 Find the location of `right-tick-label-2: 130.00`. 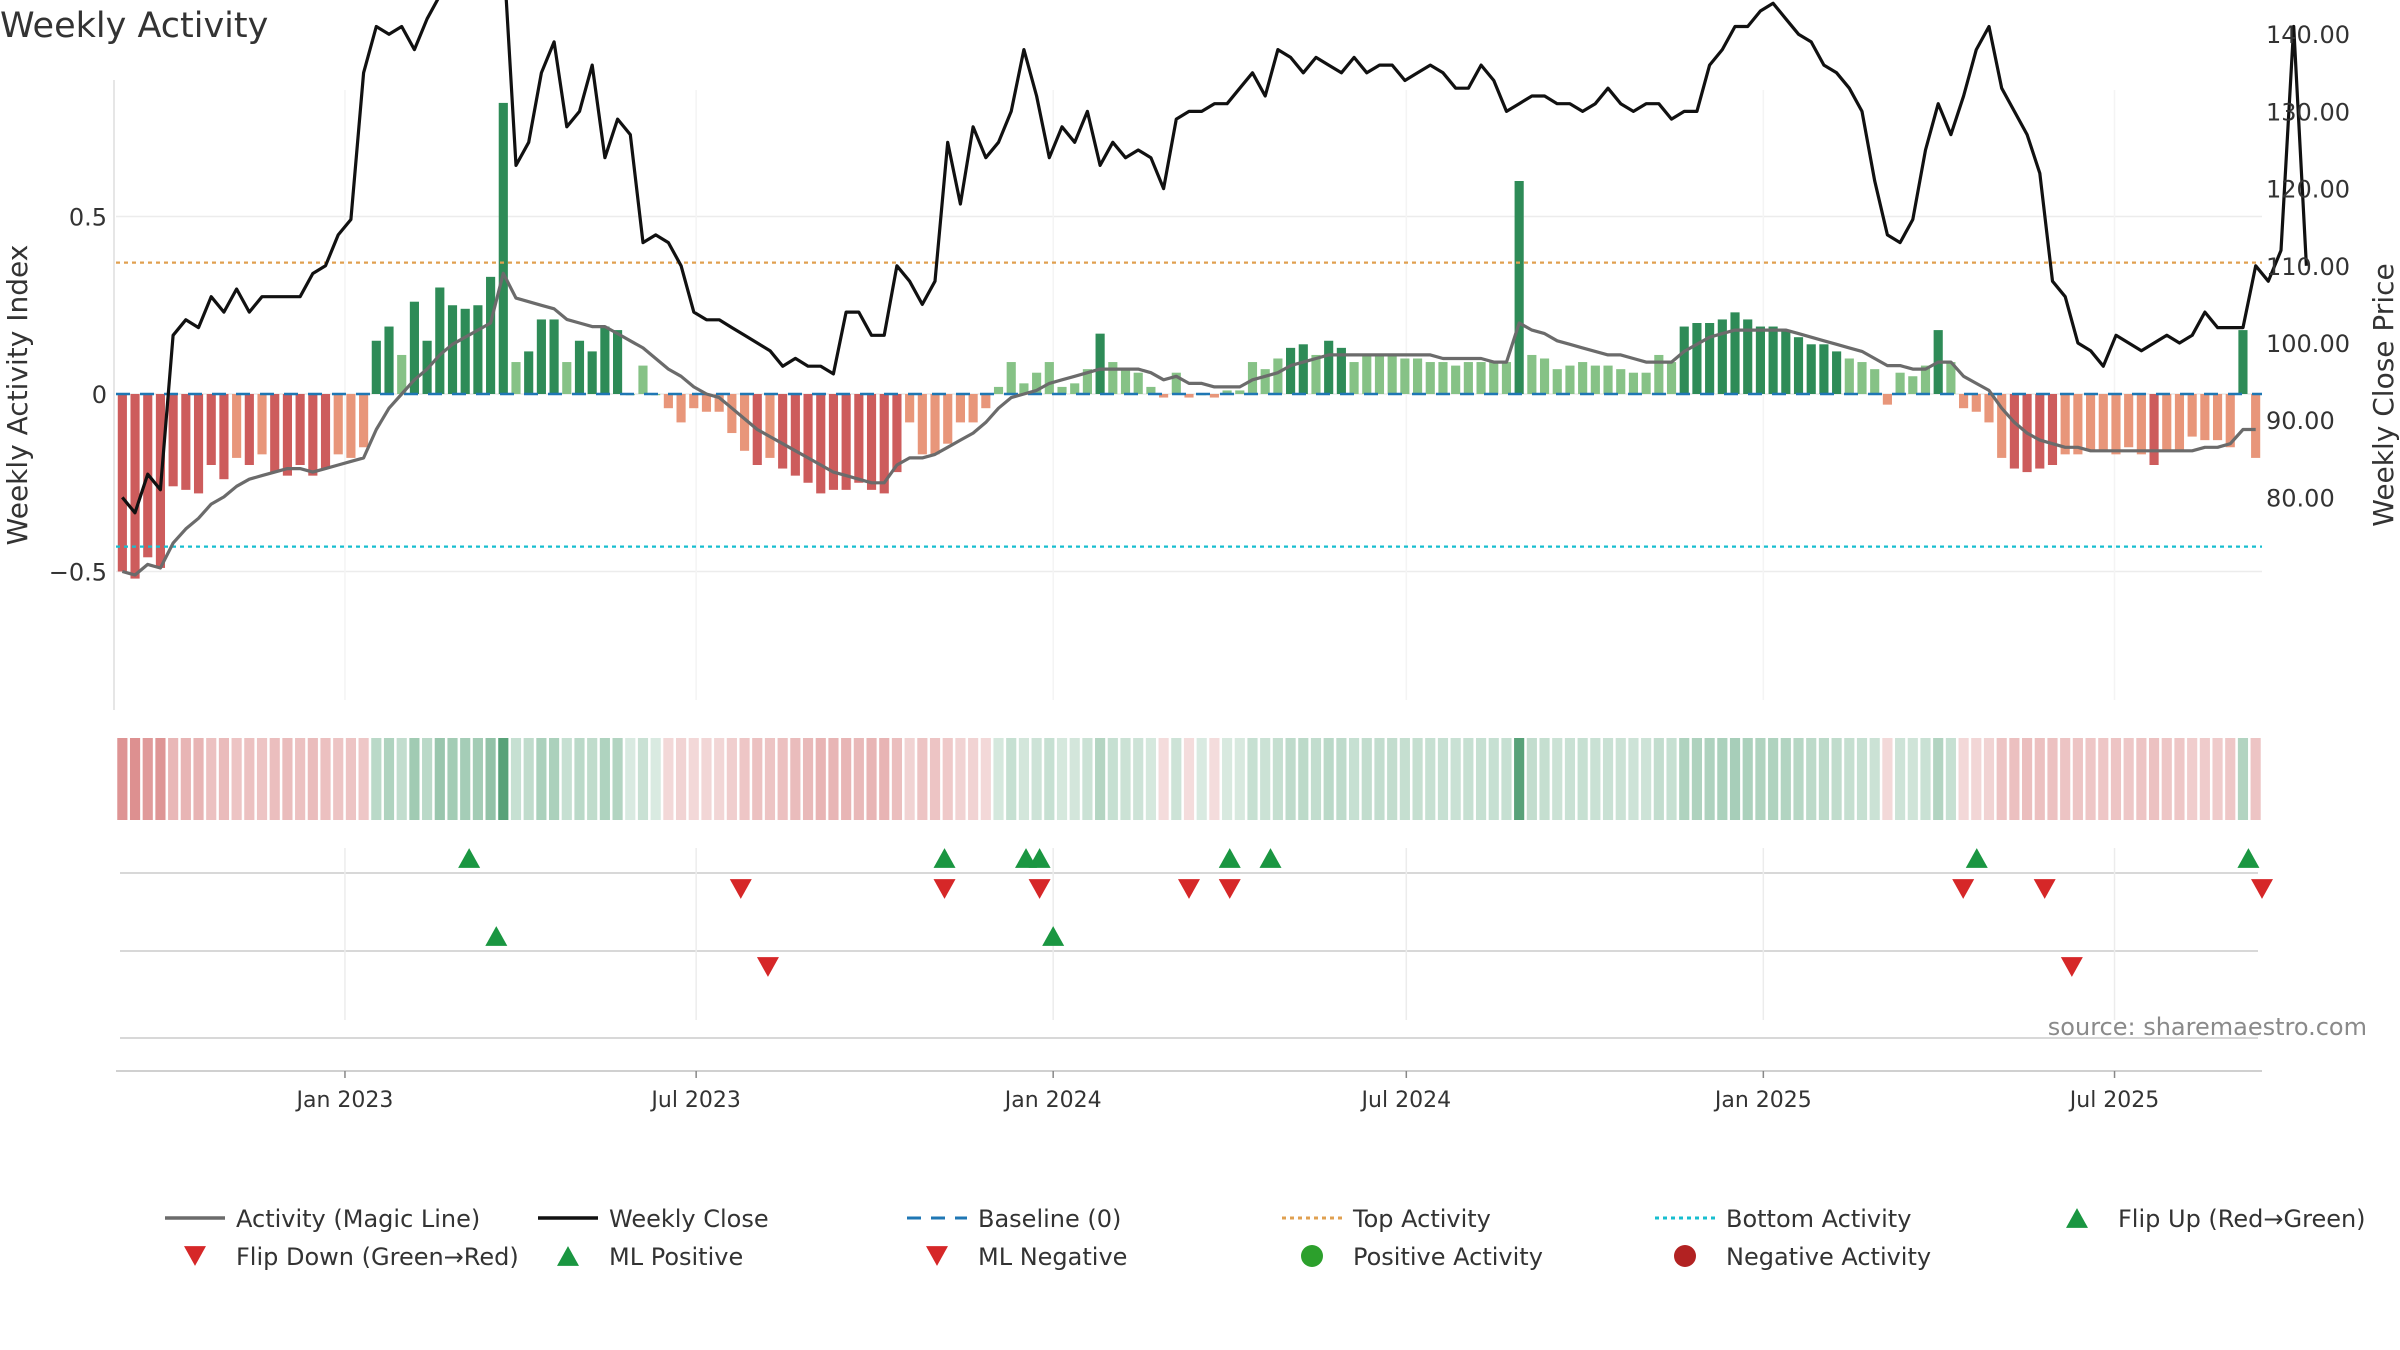

right-tick-label-2: 130.00 is located at coordinates (2308, 112).